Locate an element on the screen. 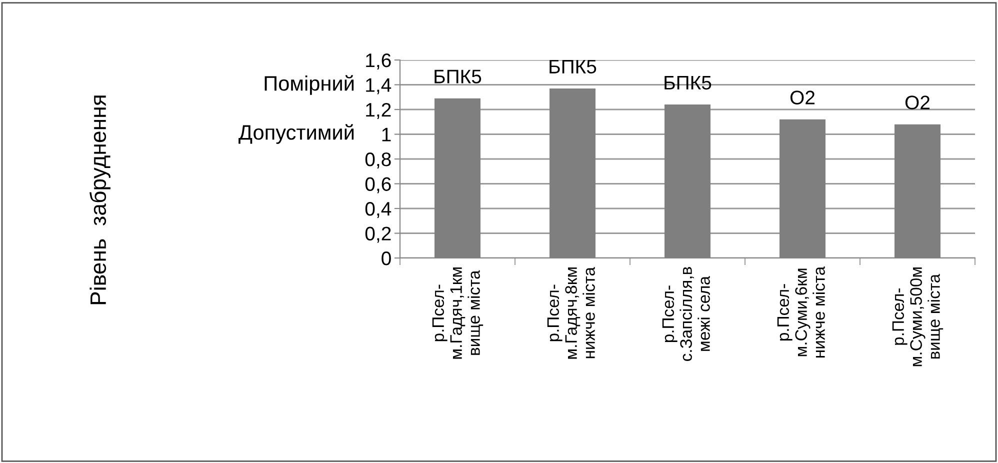 Image resolution: width=998 pixels, height=463 pixels. x-tick-label: р.Псел- м.Суми,500м вище міста is located at coordinates (918, 316).